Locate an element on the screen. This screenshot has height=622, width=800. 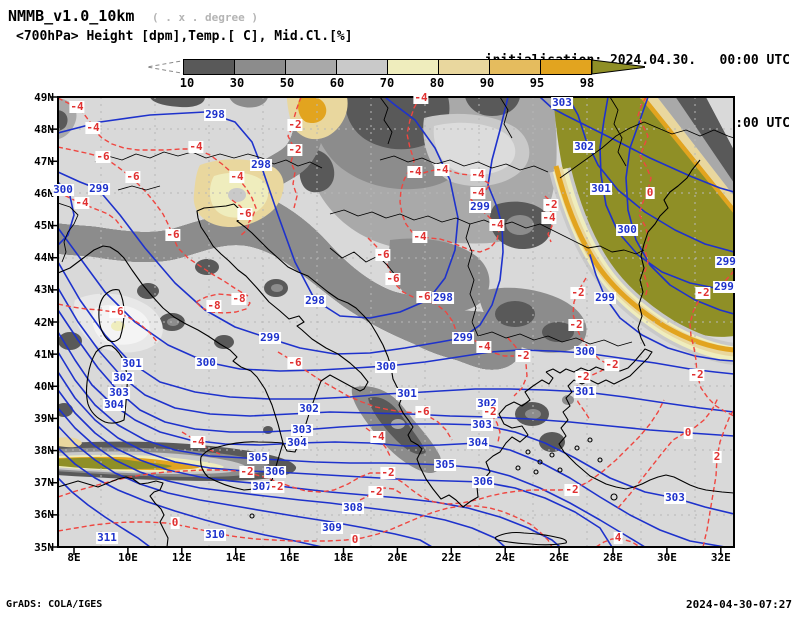
colorbar-tick-label: 30 is located at coordinates (237, 83).